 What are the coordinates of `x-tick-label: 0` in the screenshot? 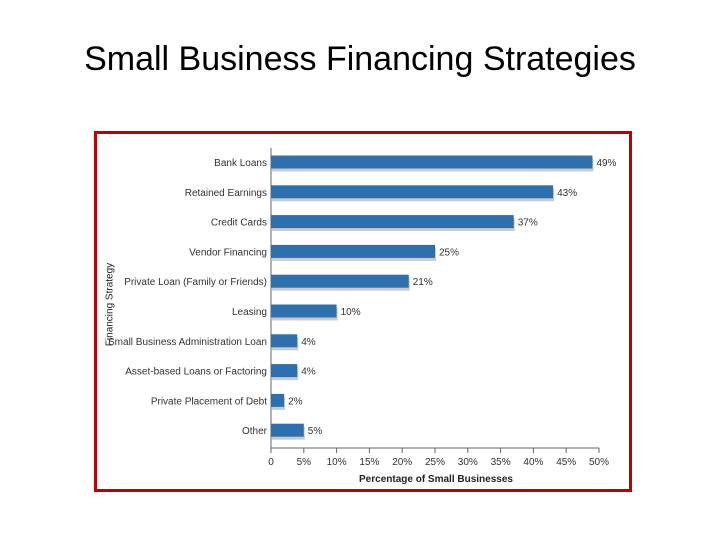 It's located at (271, 462).